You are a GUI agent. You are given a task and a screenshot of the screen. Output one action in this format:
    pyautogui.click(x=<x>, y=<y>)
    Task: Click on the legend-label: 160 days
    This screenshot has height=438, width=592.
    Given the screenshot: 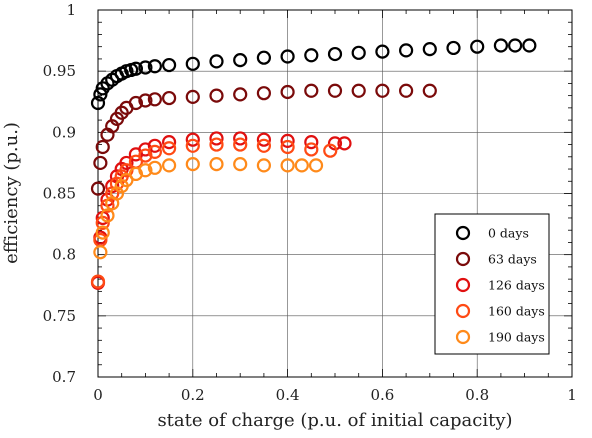 What is the action you would take?
    pyautogui.click(x=516, y=311)
    